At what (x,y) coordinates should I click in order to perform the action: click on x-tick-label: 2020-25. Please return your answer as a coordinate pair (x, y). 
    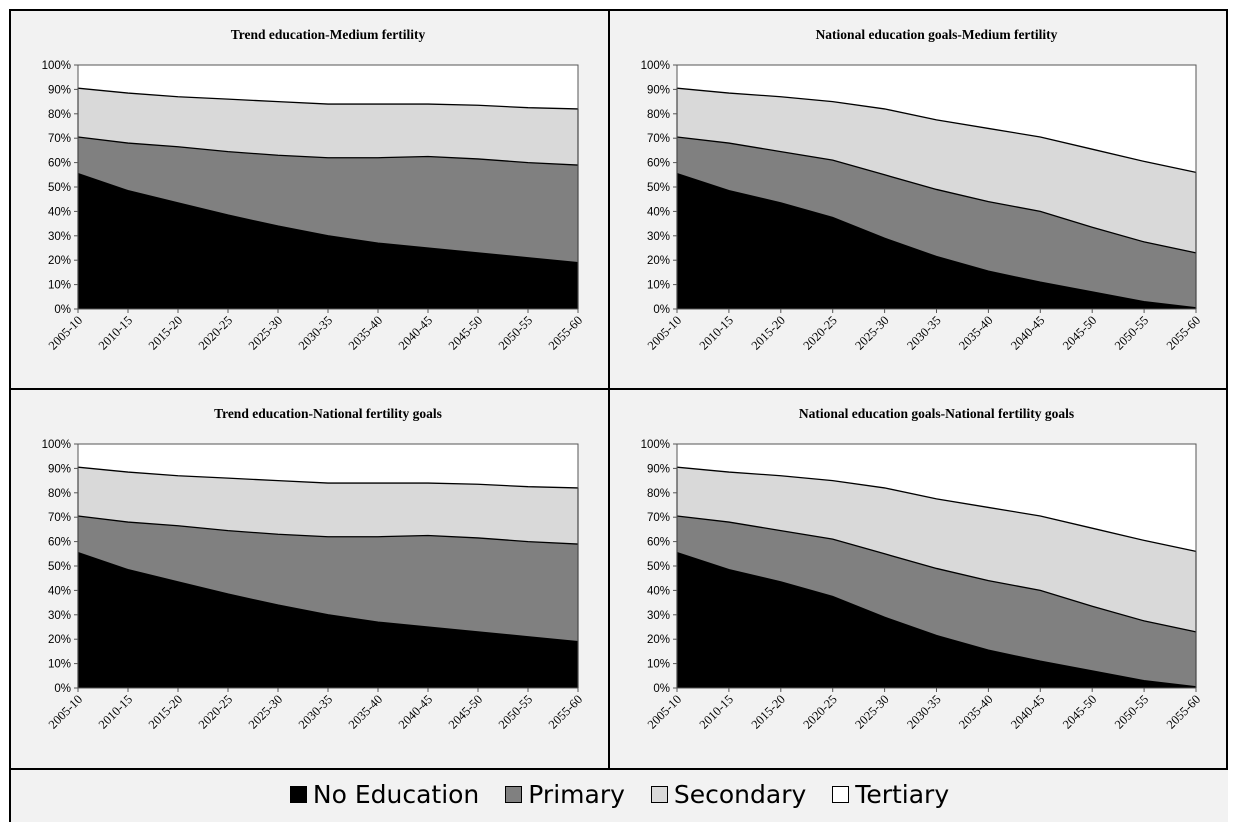
    Looking at the image, I should click on (215, 332).